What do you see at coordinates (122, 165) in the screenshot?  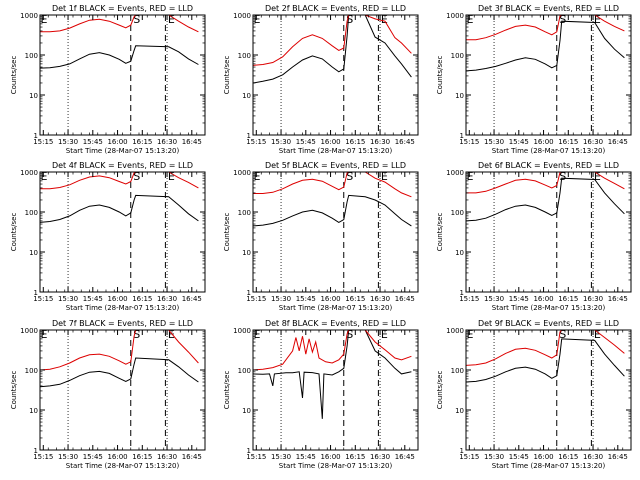 I see `panel-title: Det 4f BLACK = Events, RED = LLD` at bounding box center [122, 165].